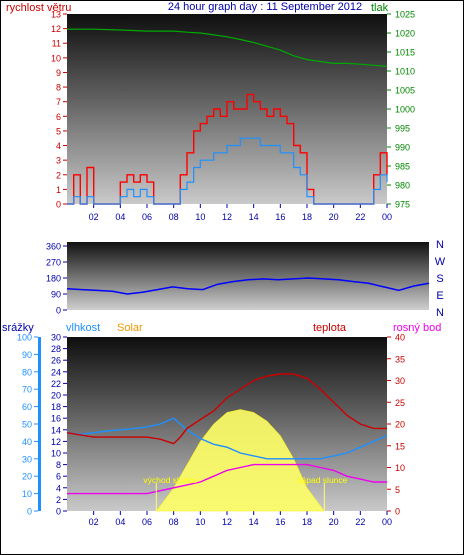  I want to click on rain-tick-label: 90, so click(27, 355).